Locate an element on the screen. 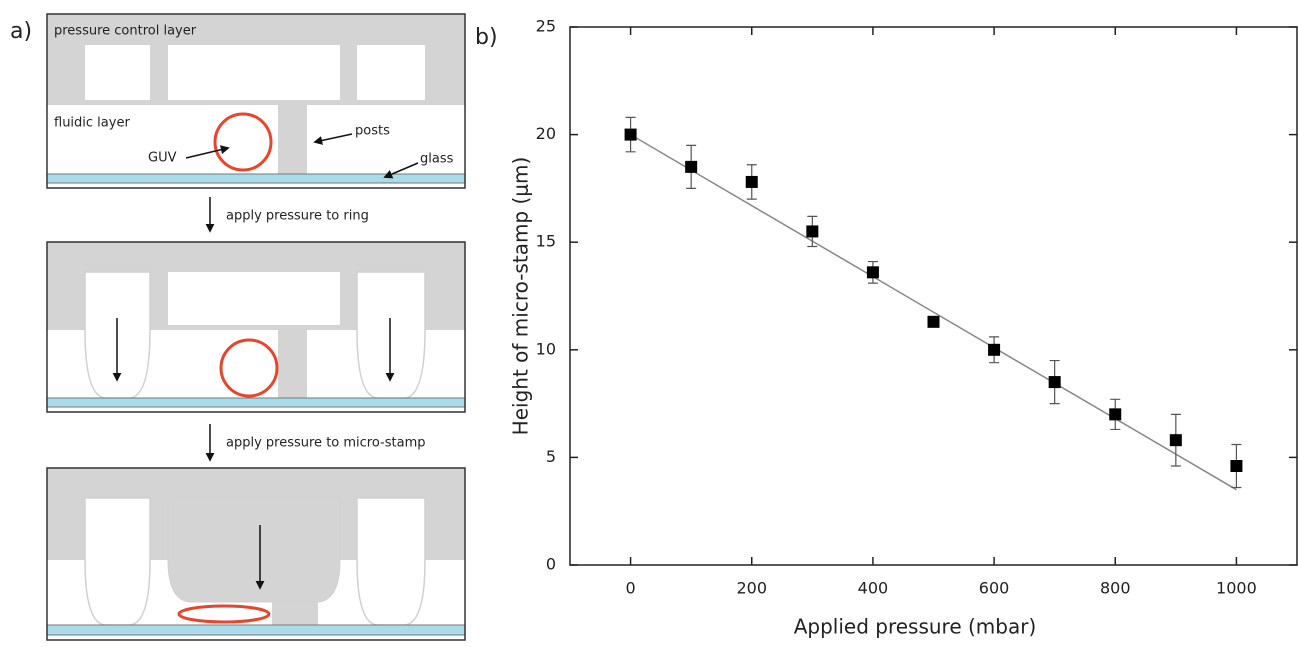 Image resolution: width=1298 pixels, height=647 pixels. step-label: apply pressure to ring is located at coordinates (297, 216).